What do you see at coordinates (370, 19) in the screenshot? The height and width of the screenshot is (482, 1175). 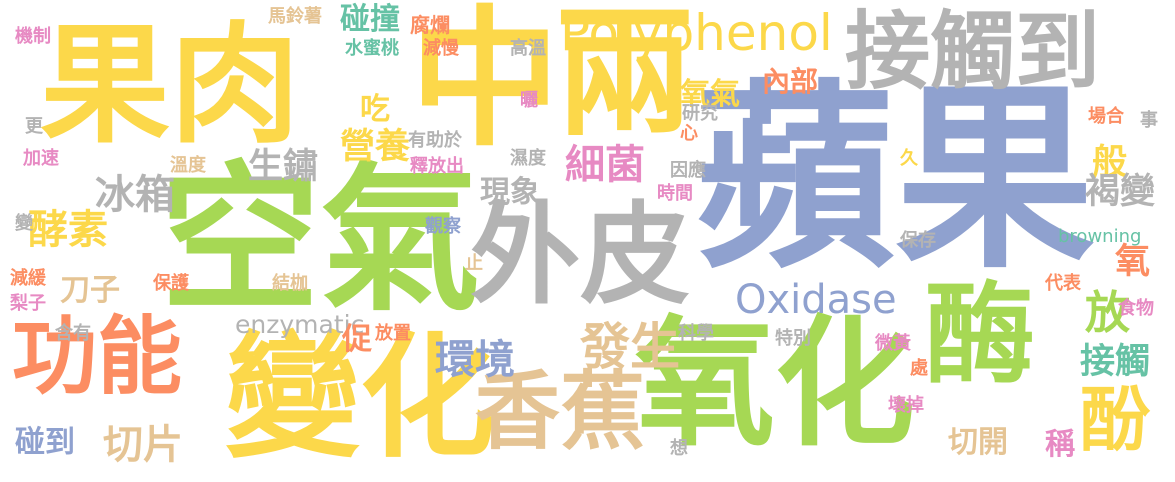 I see `word: 碰撞` at bounding box center [370, 19].